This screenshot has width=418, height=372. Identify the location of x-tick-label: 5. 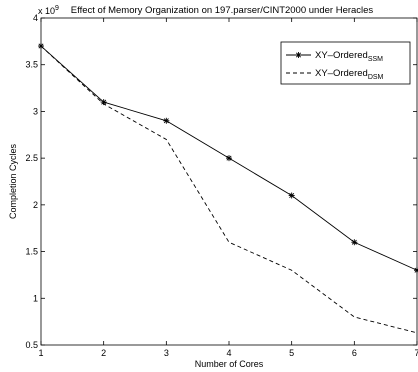
(291, 353).